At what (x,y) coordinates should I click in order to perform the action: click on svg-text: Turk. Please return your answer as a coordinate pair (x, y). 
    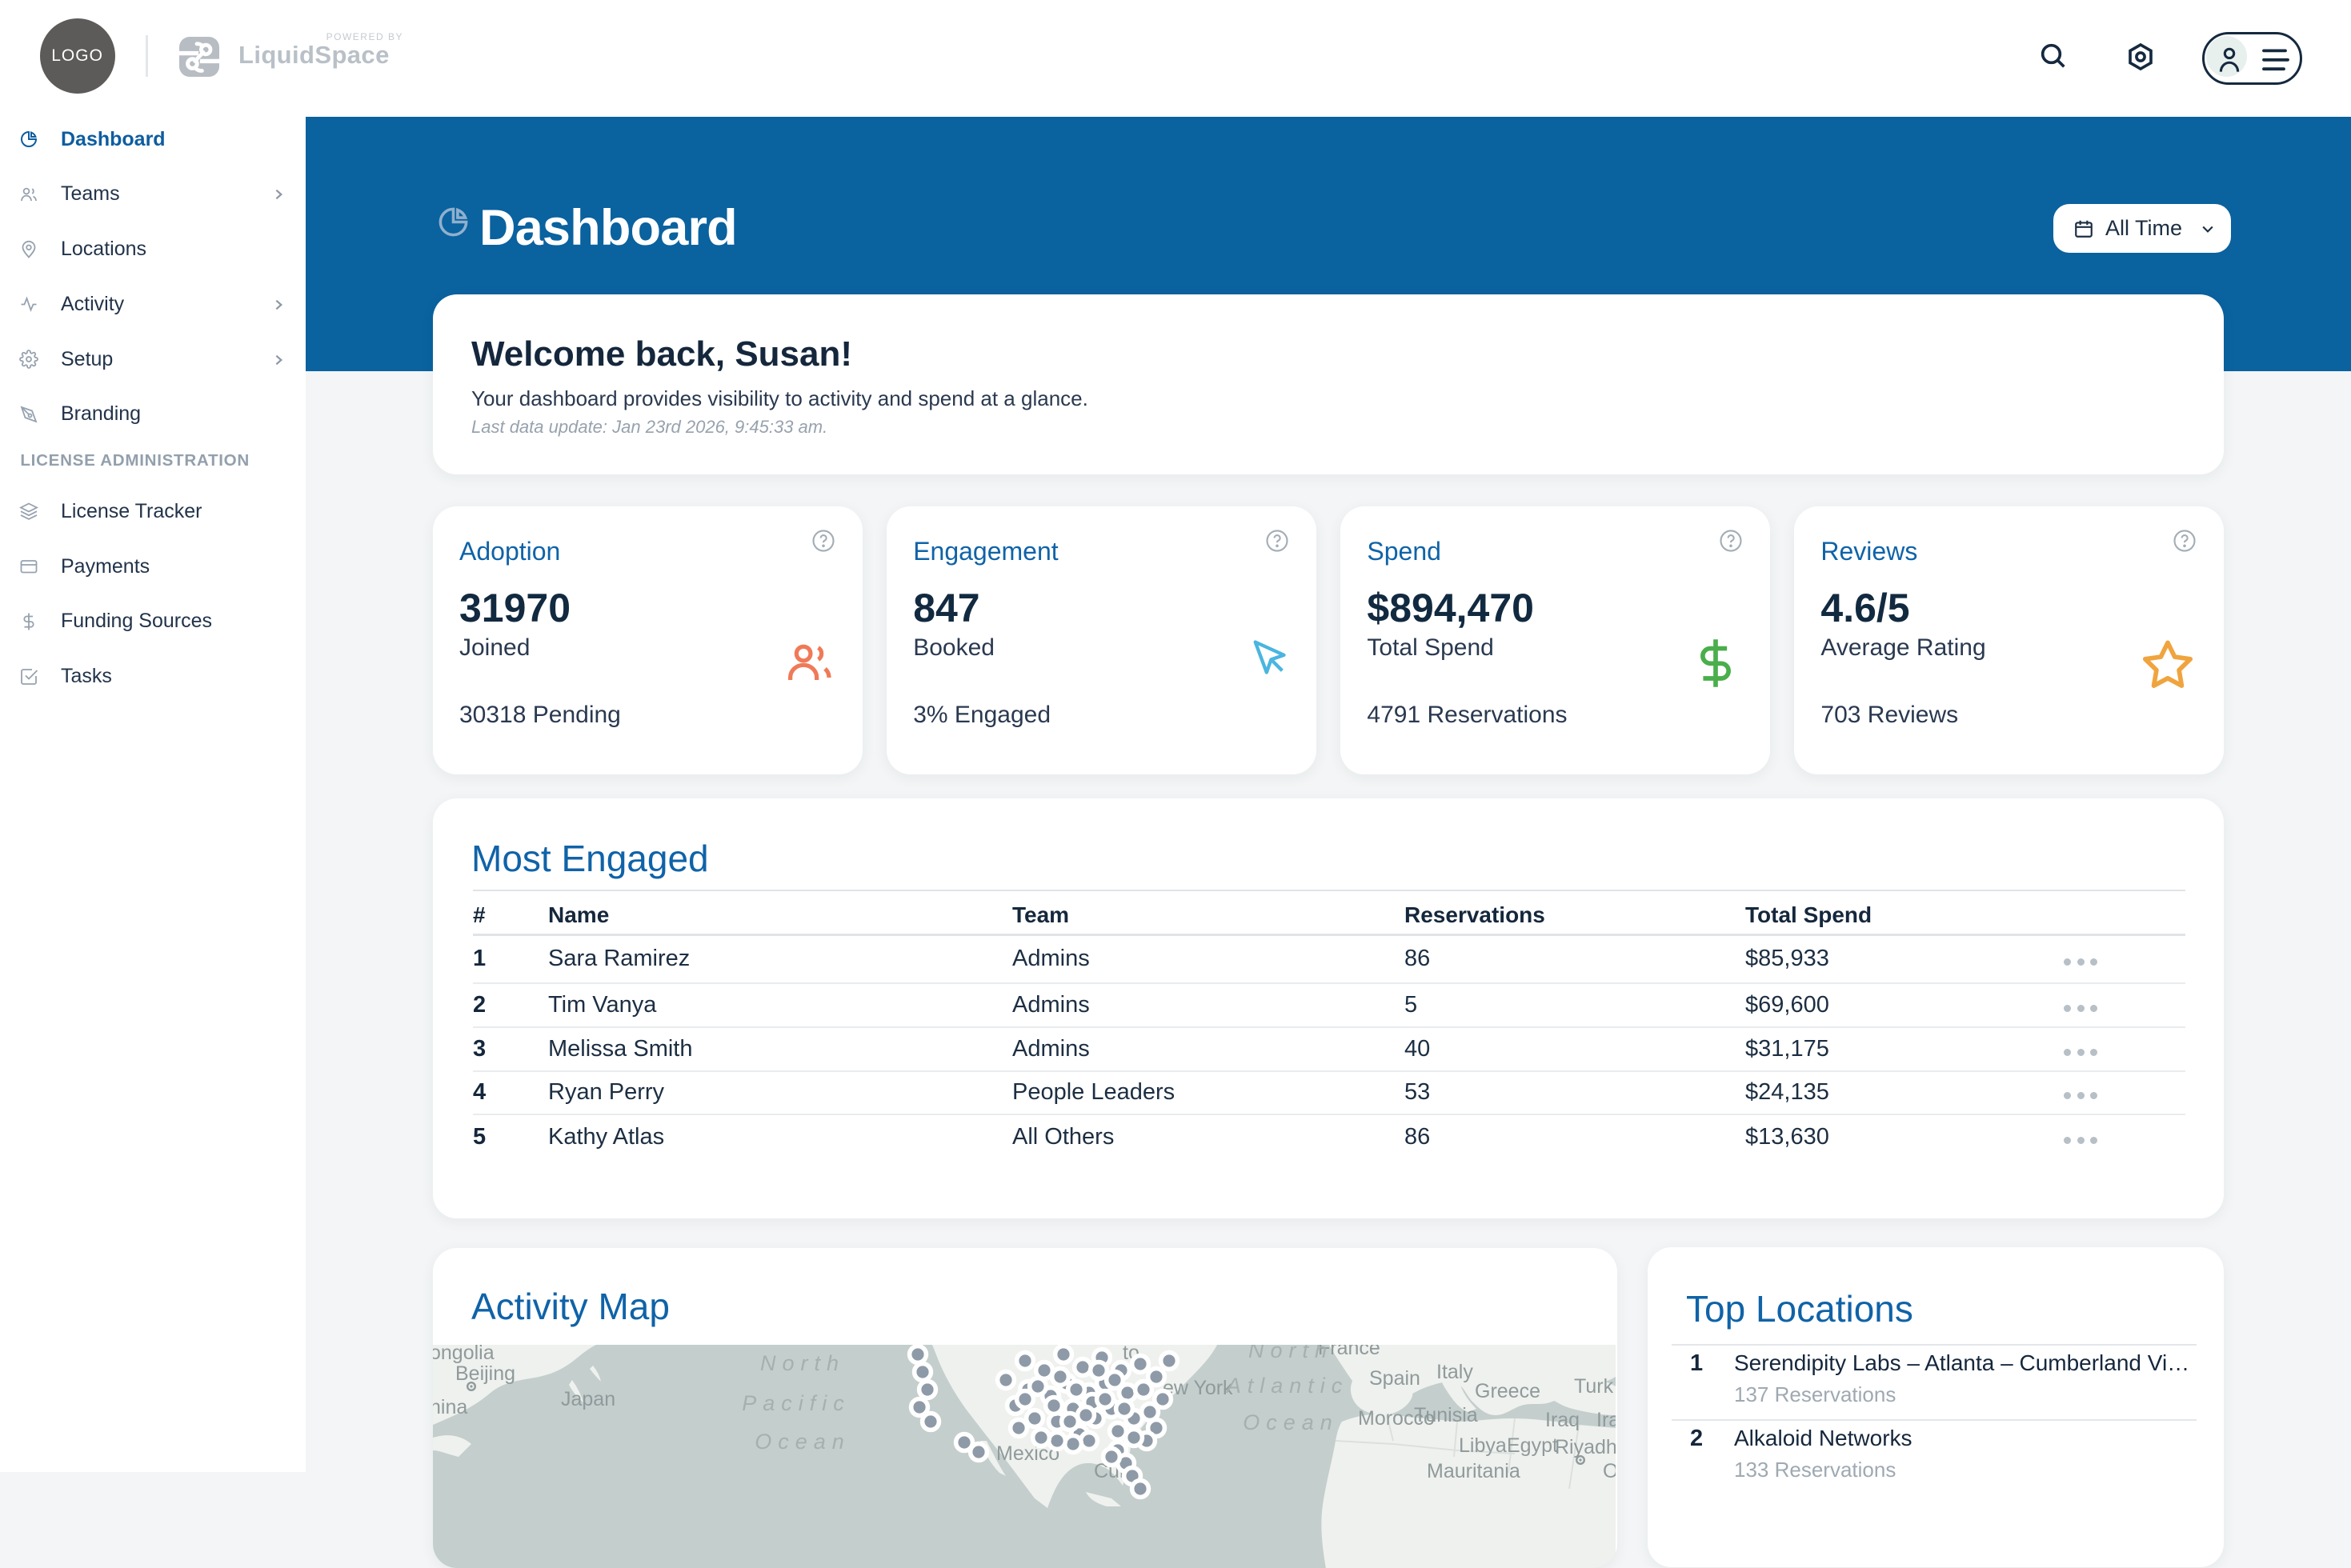
    Looking at the image, I should click on (1594, 1386).